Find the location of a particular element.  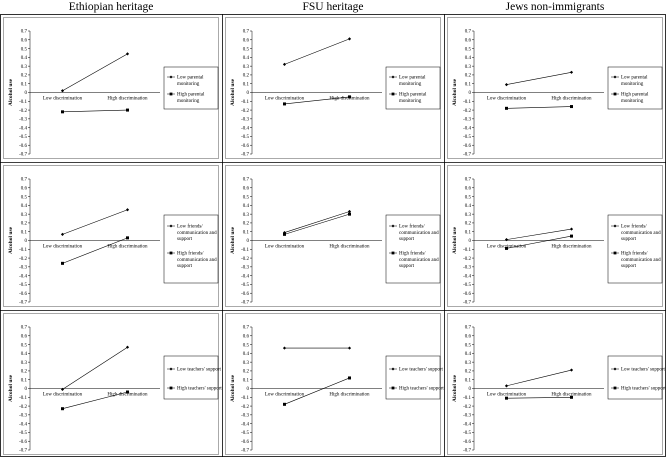

y-tick-label: -0.7 is located at coordinates (23, 303).